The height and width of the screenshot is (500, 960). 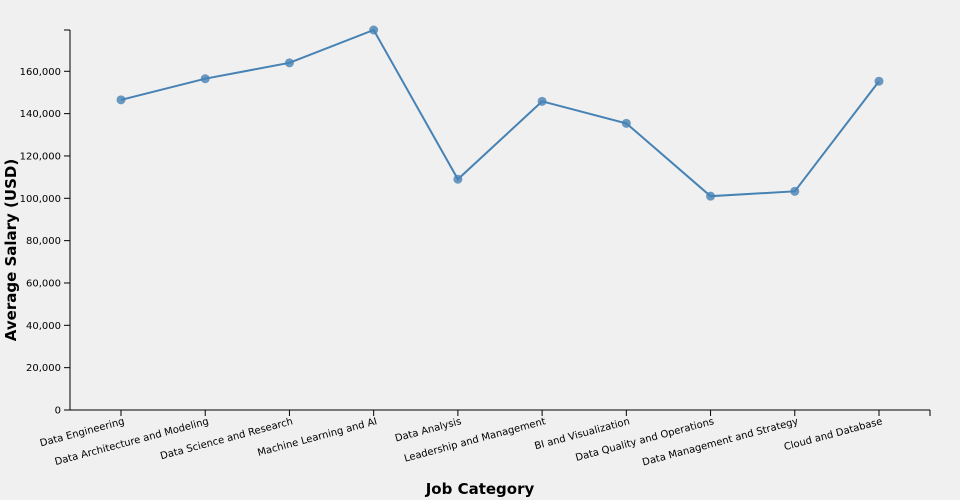 I want to click on y-tick-label: 120,000, so click(x=40, y=156).